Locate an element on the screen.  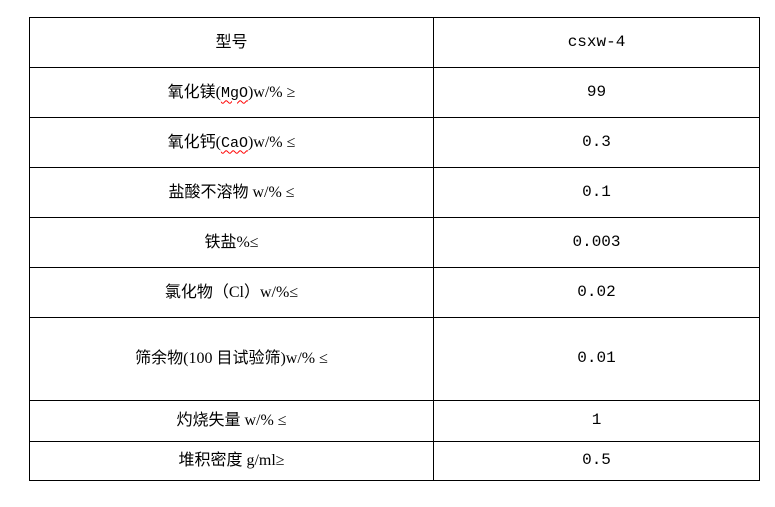
spec-label-post: )w/% ≤ is located at coordinates (271, 142).